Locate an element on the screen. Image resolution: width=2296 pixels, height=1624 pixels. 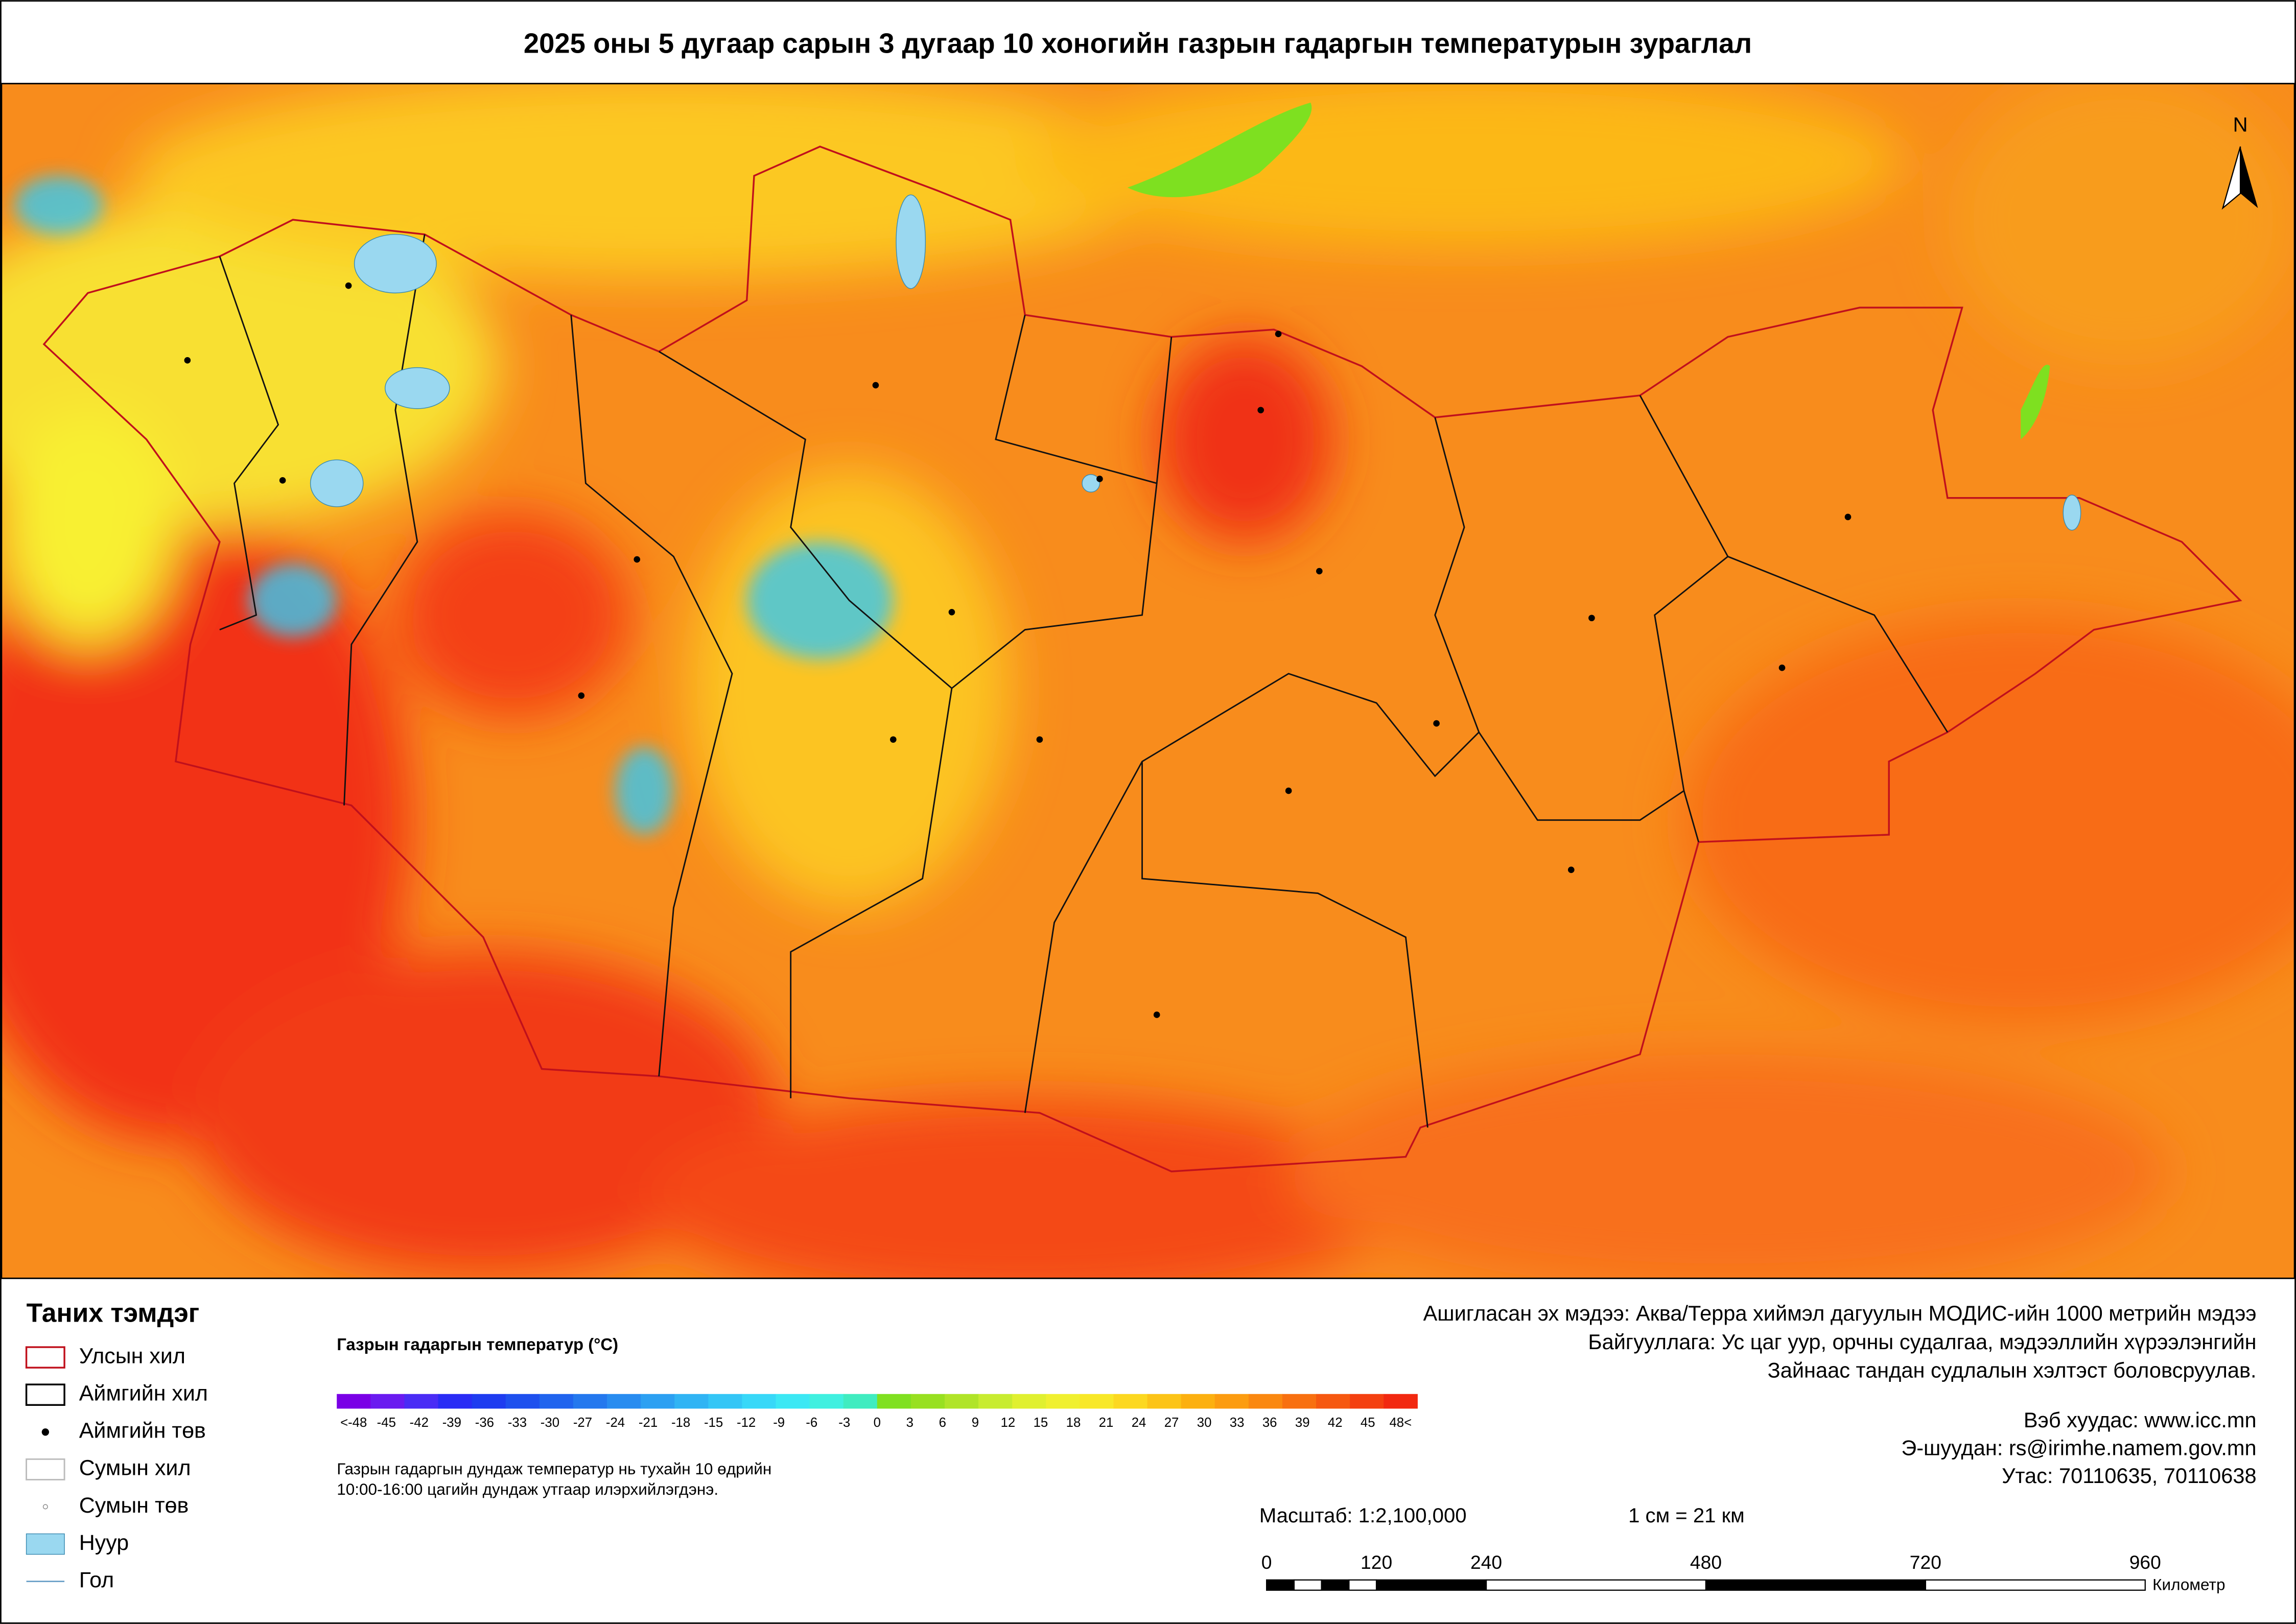
scale-text: Масштаб: 1:2,100,000 is located at coordinates (1363, 1515).